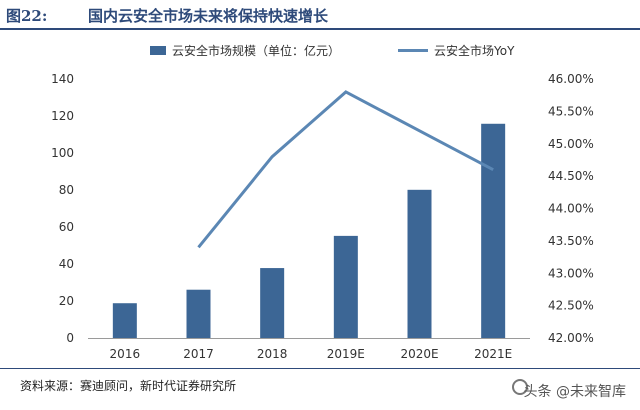 This screenshot has height=410, width=640. Describe the element at coordinates (320, 389) in the screenshot. I see `source-bar: 资料来源：赛迪顾问，新时代证券研究所 头条 @未来智库` at that location.